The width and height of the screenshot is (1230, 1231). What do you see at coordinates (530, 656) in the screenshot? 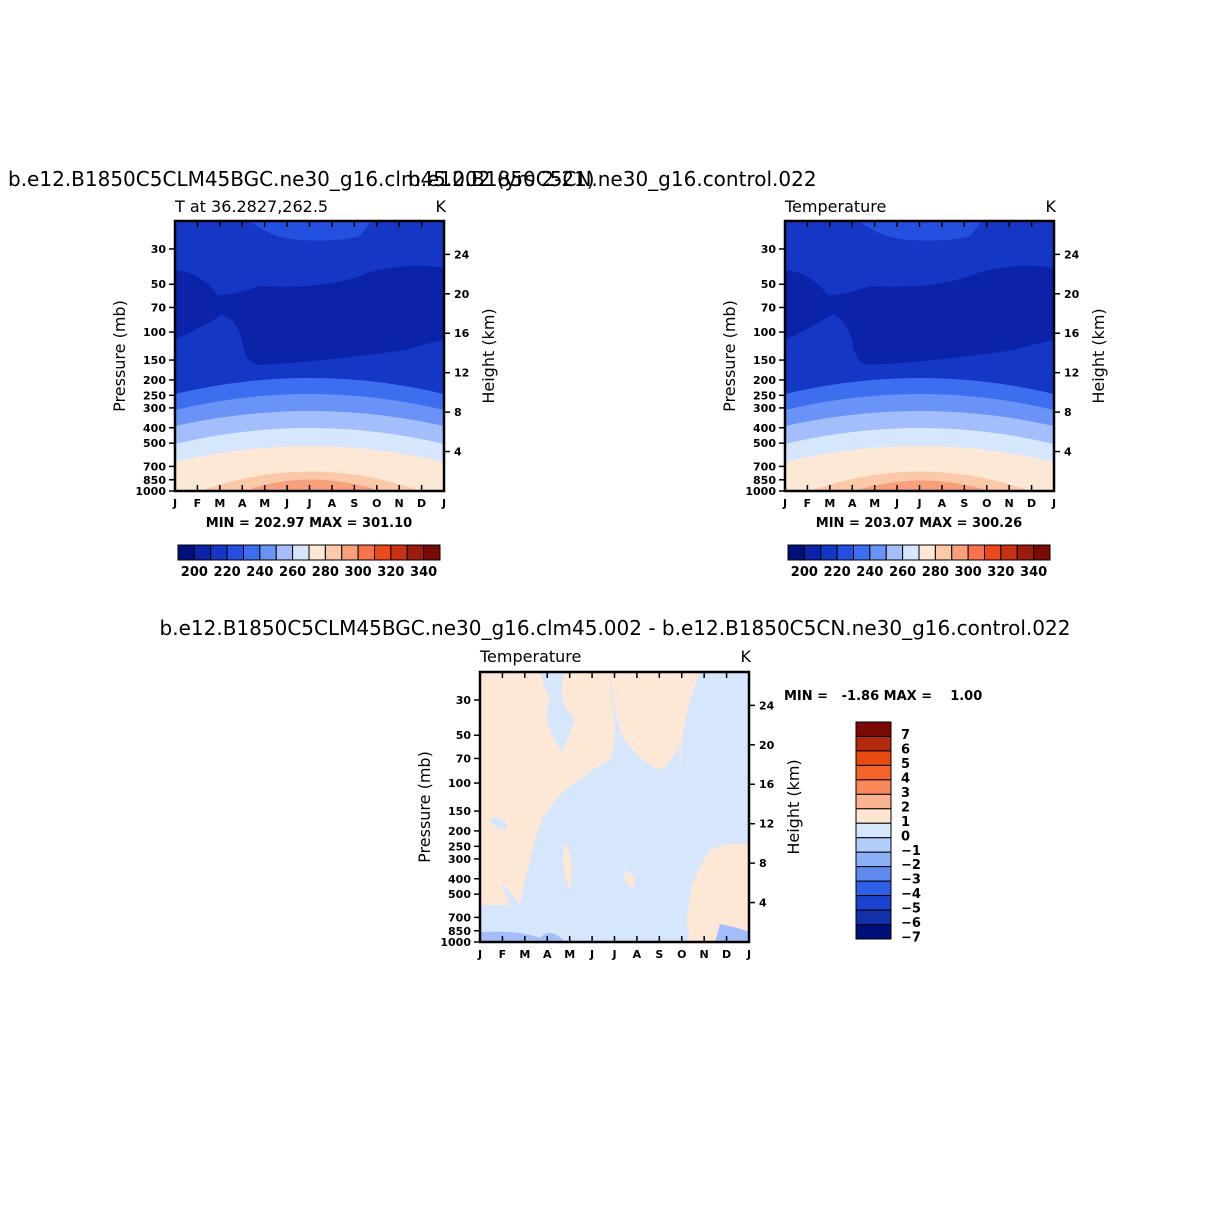
I see `panel-3-subtitle: Temperature` at bounding box center [530, 656].